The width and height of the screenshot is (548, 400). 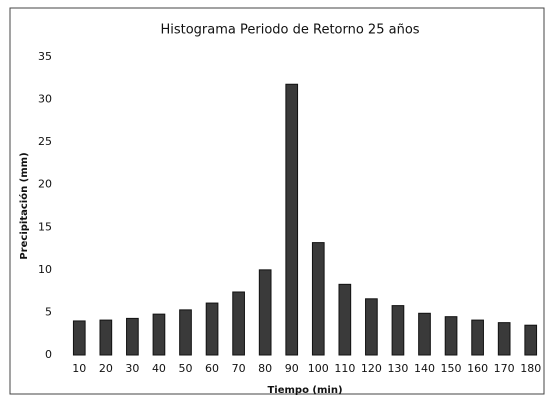 What do you see at coordinates (186, 368) in the screenshot?
I see `x-tick-label: 50` at bounding box center [186, 368].